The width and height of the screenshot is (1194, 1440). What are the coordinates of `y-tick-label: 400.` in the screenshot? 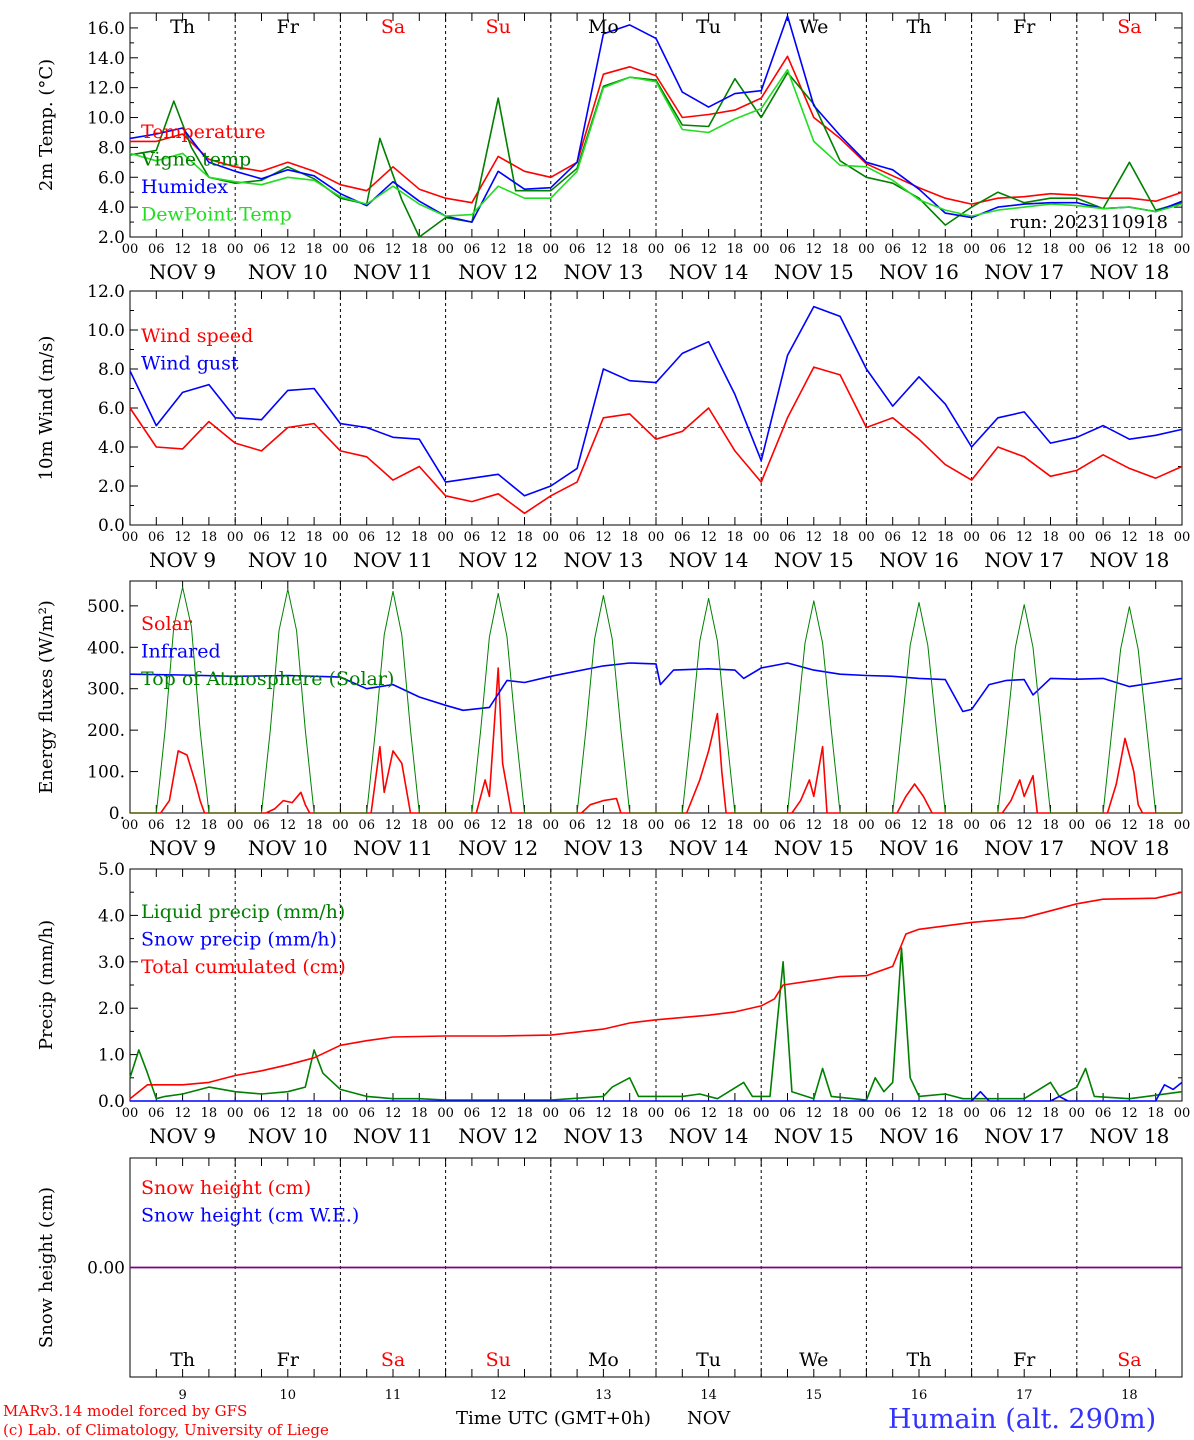 It's located at (106, 648).